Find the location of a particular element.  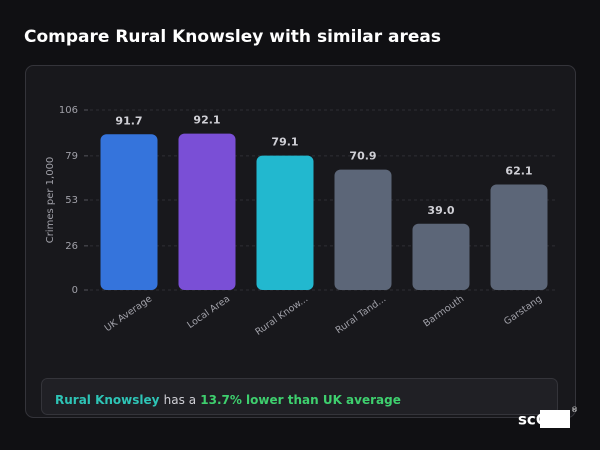

y-tick-label: 0 is located at coordinates (75, 290).